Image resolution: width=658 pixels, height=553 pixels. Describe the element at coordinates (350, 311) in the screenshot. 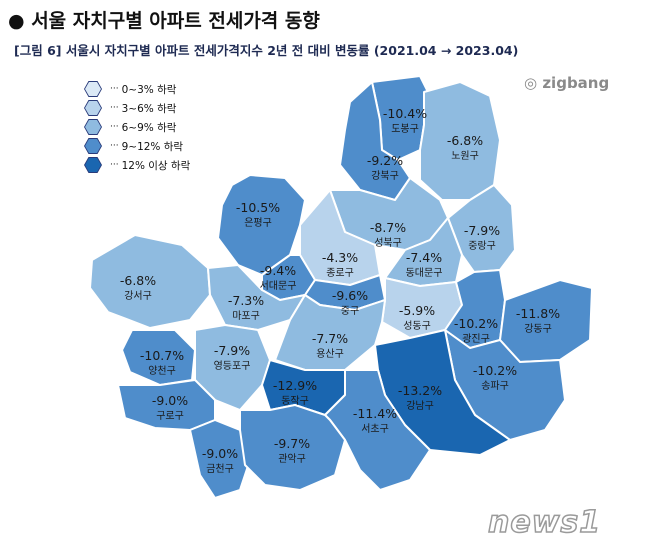

I see `district-name: 중구` at that location.